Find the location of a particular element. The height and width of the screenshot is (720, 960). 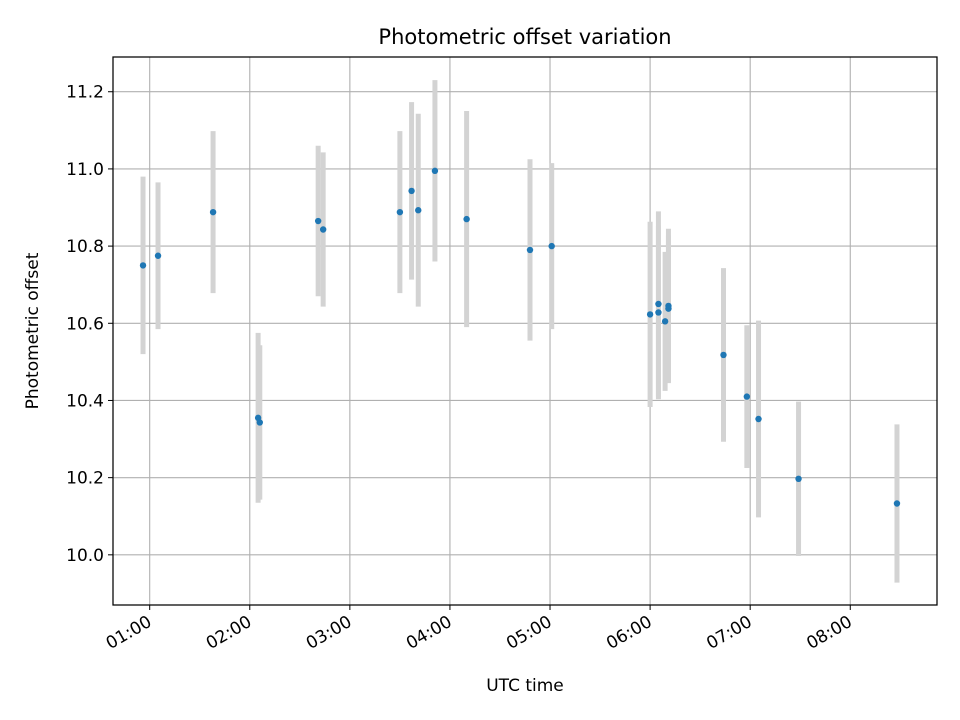

y-tick-label: 11.0 is located at coordinates (85, 170).